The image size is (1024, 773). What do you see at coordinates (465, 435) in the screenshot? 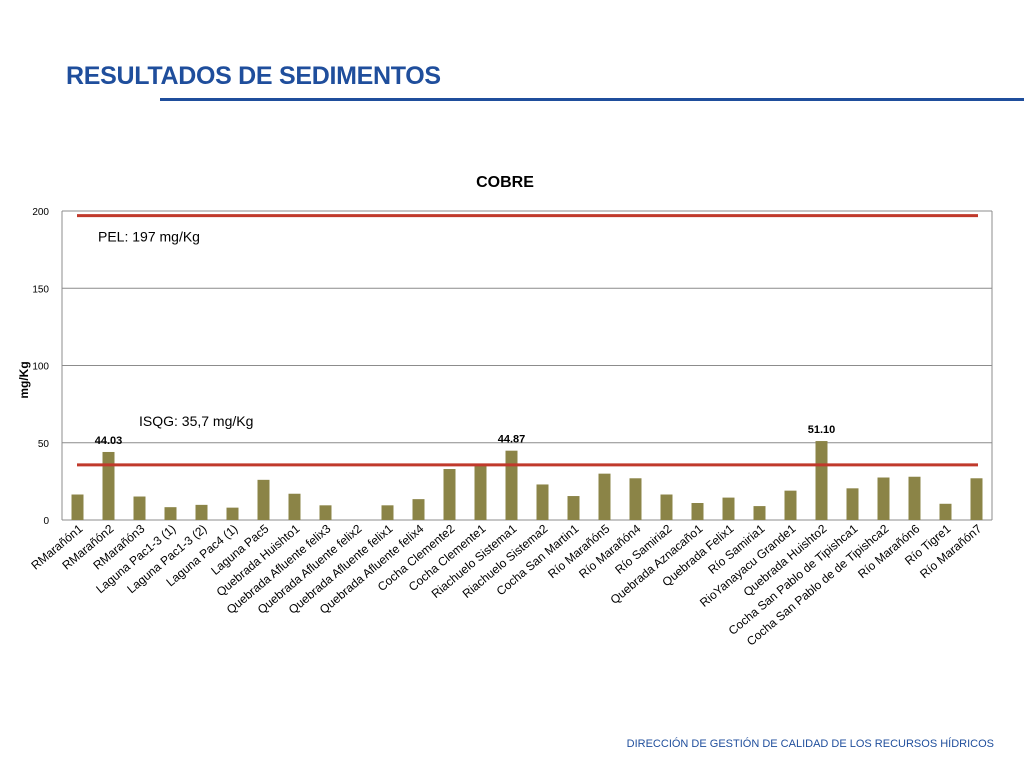
I see `data-labels: 44.03 44.87 51.10` at bounding box center [465, 435].